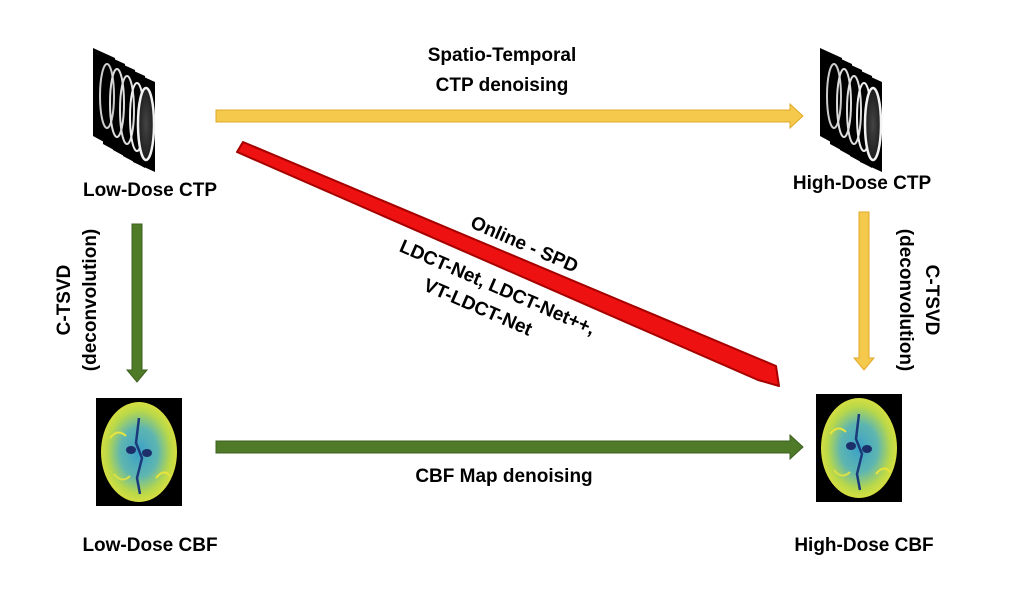 This screenshot has width=1021, height=599. I want to click on left-deconv-label-line2: (deconvolution), so click(90, 300).